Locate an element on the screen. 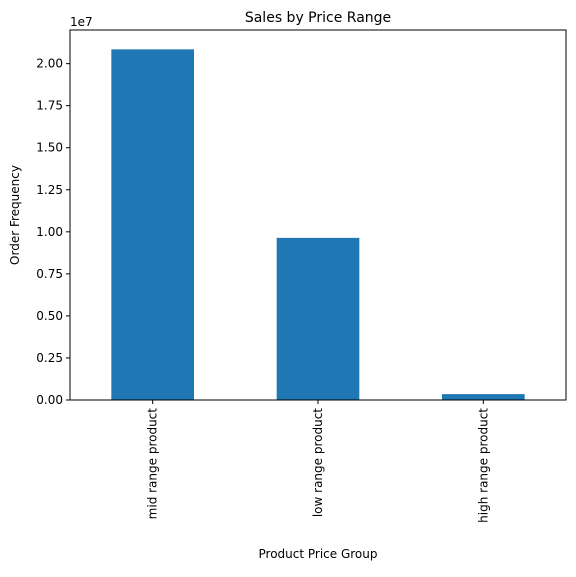 The height and width of the screenshot is (577, 576). y-tick-label: 1.75 is located at coordinates (49, 106).